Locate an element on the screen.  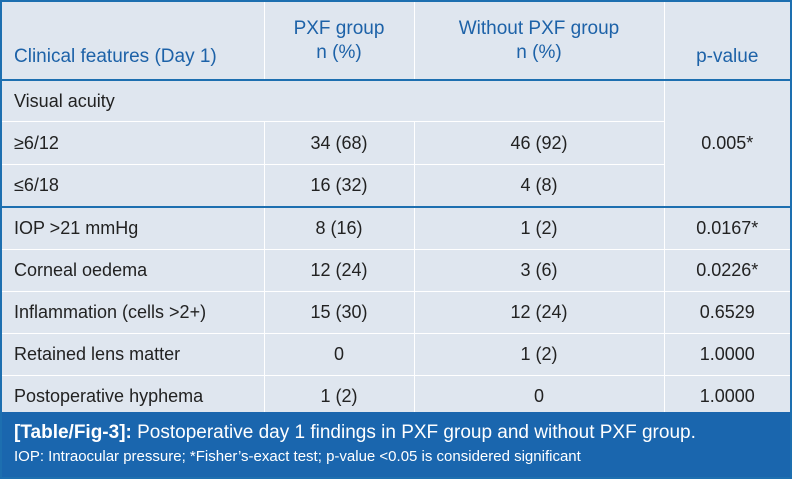
header-without-pxf-group: Without PXF group n (%) is located at coordinates (539, 41).